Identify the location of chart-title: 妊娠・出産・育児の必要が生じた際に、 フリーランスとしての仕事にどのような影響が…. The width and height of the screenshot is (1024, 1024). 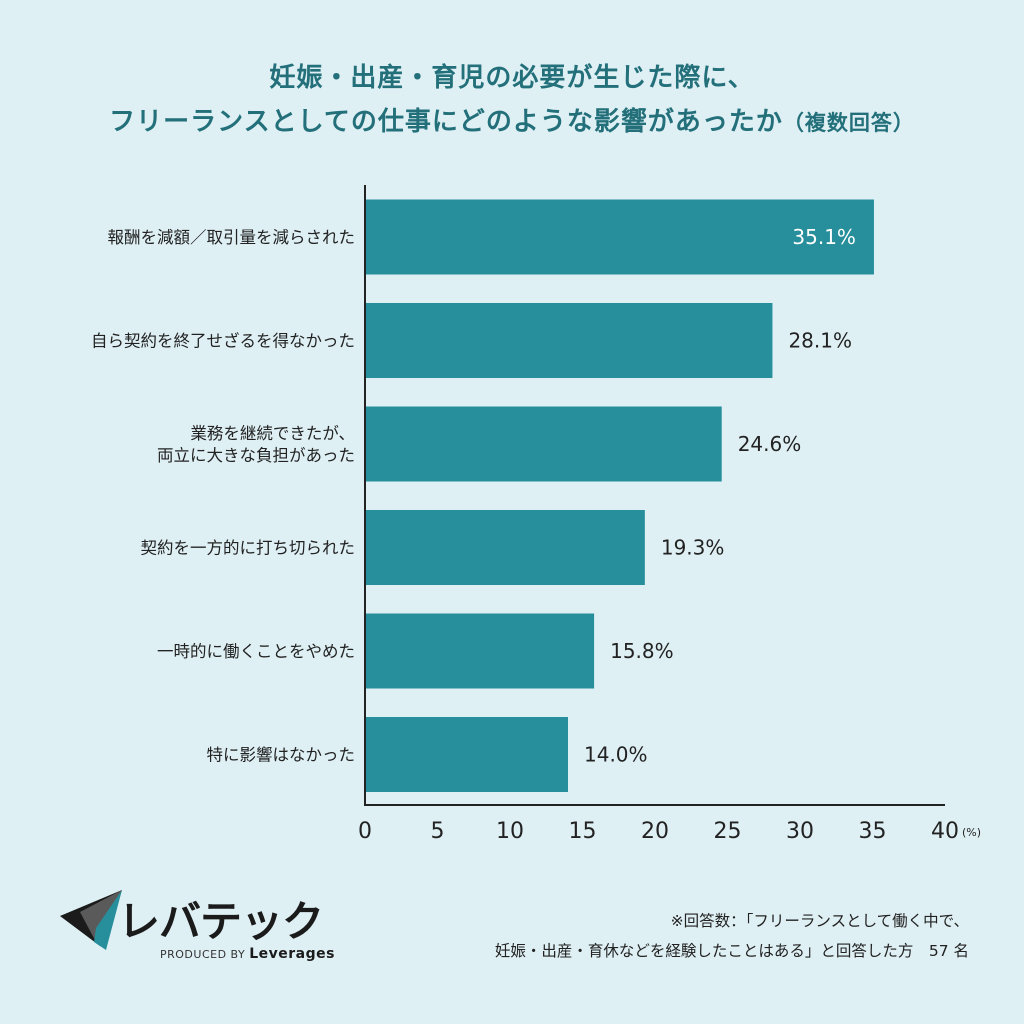
(512, 100).